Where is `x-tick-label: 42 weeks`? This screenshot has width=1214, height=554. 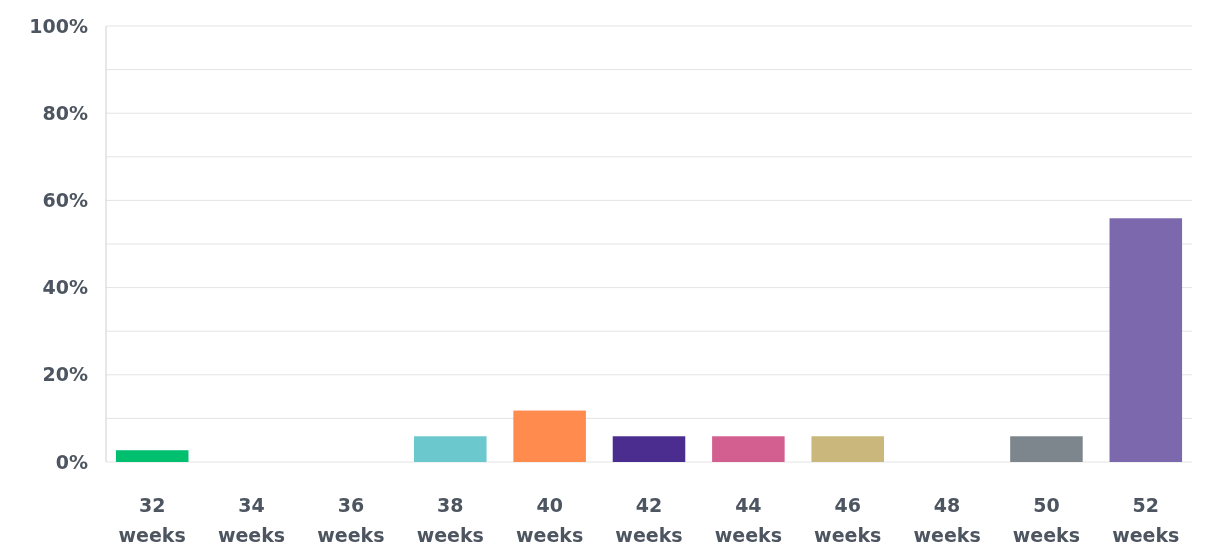
x-tick-label: 42 weeks is located at coordinates (649, 520).